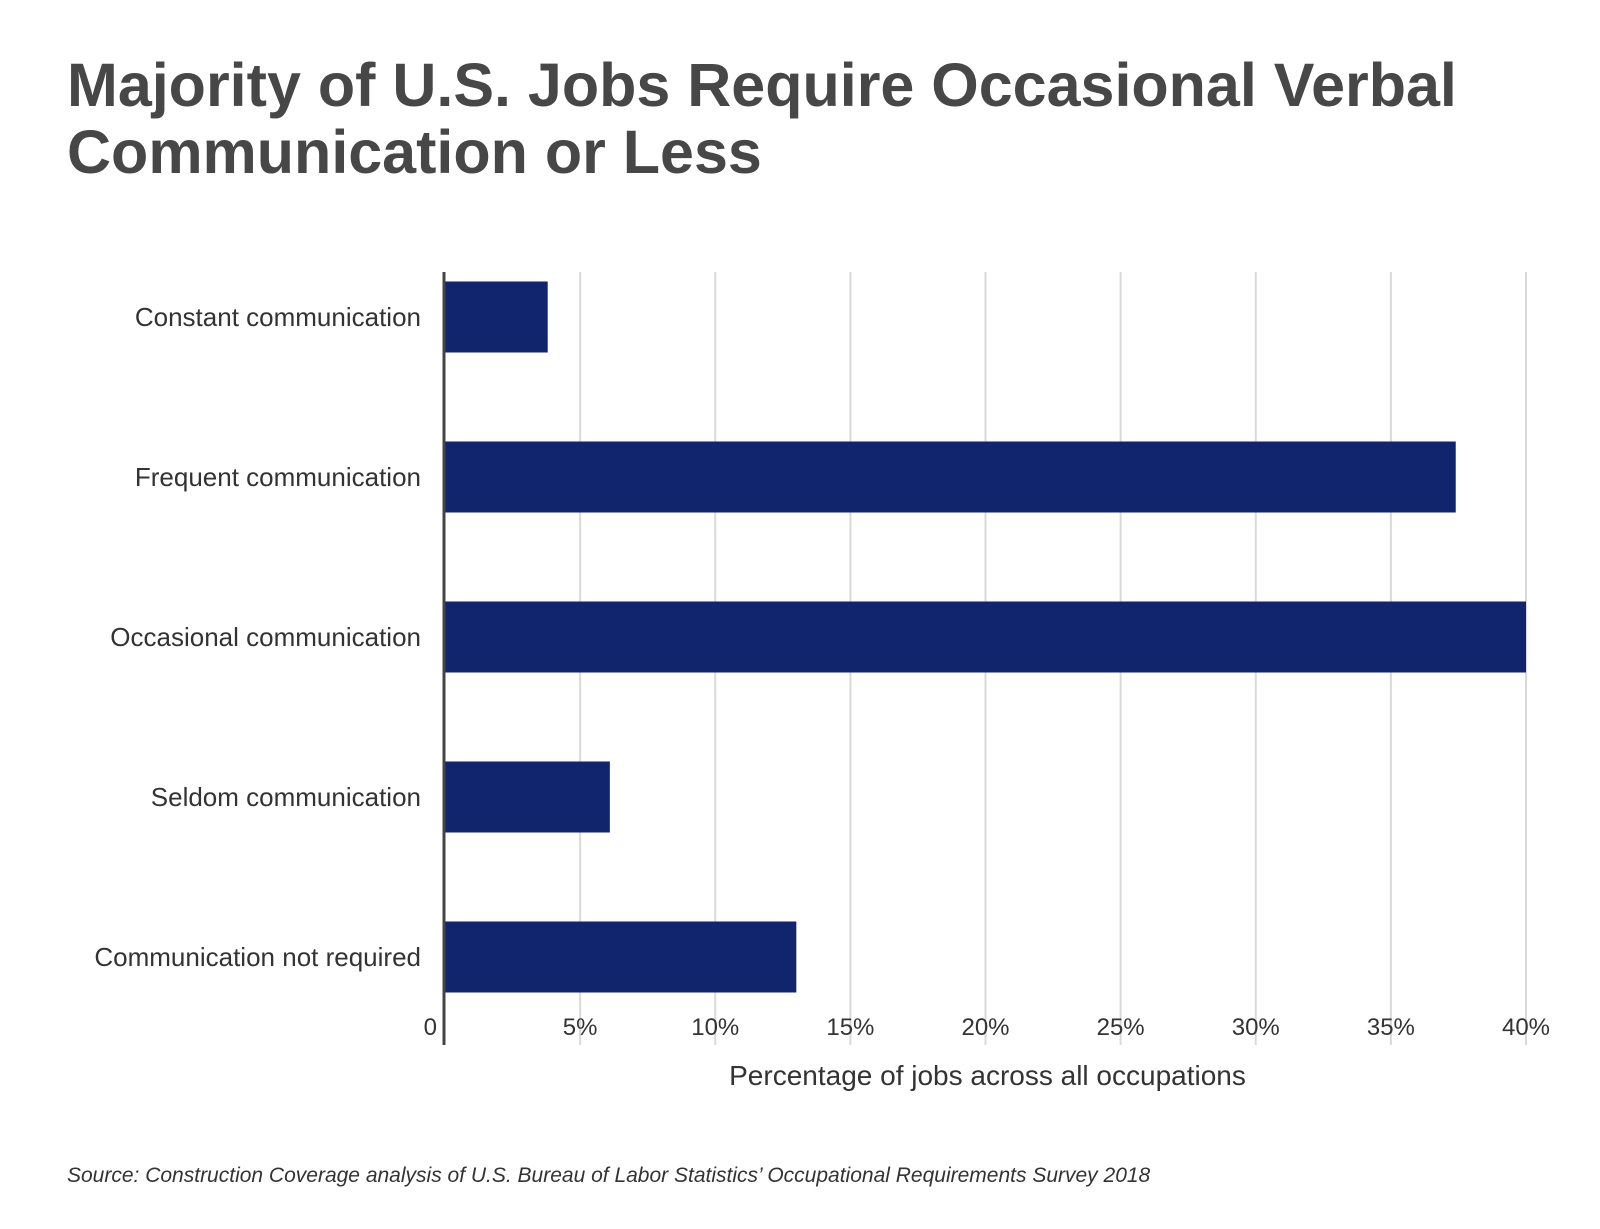  Describe the element at coordinates (1256, 1027) in the screenshot. I see `x-tick-label: 30%` at that location.